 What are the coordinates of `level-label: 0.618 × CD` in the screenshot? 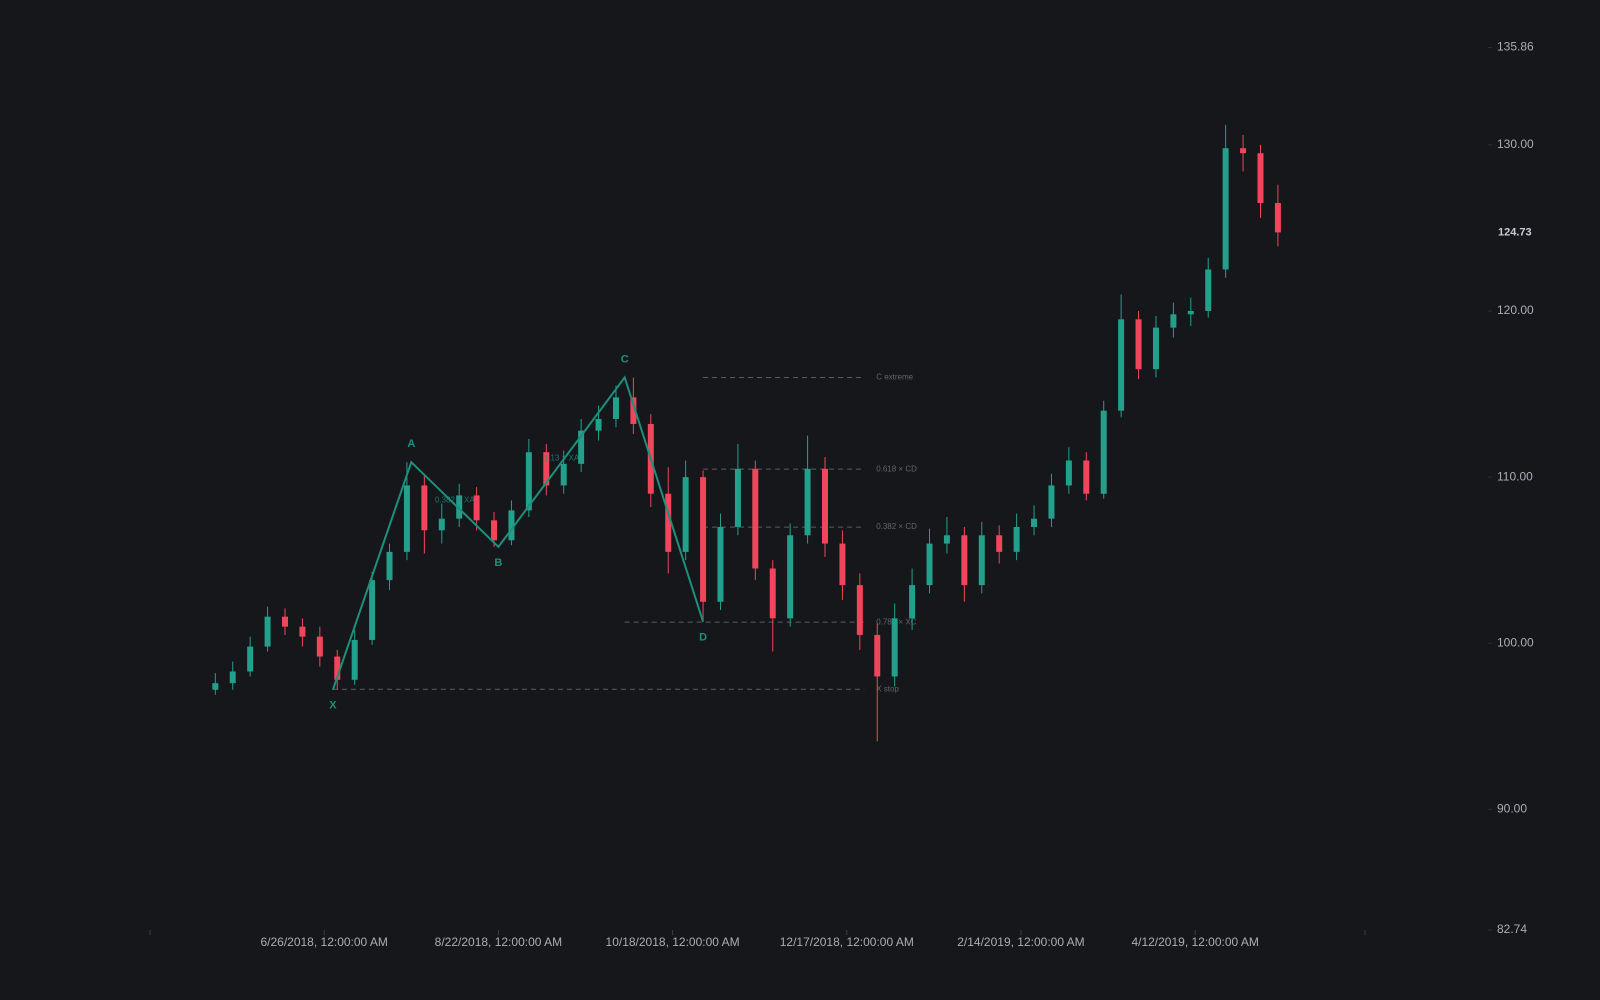 It's located at (896, 468).